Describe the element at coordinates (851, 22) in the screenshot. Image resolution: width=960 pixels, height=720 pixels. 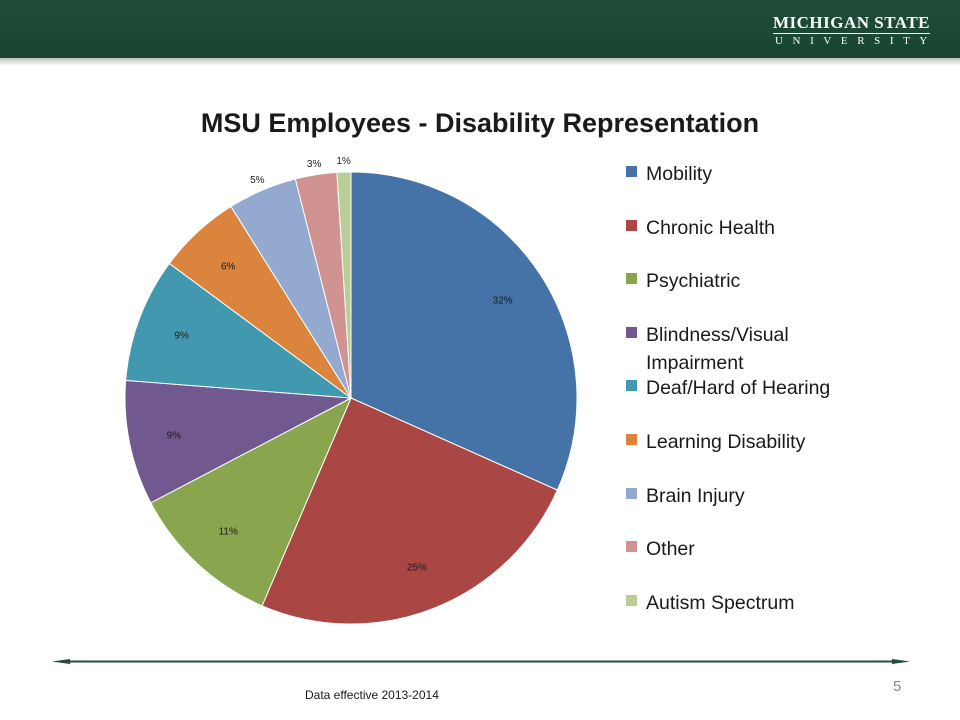
I see `logo-wordmark-top: MICHIGAN STATE` at that location.